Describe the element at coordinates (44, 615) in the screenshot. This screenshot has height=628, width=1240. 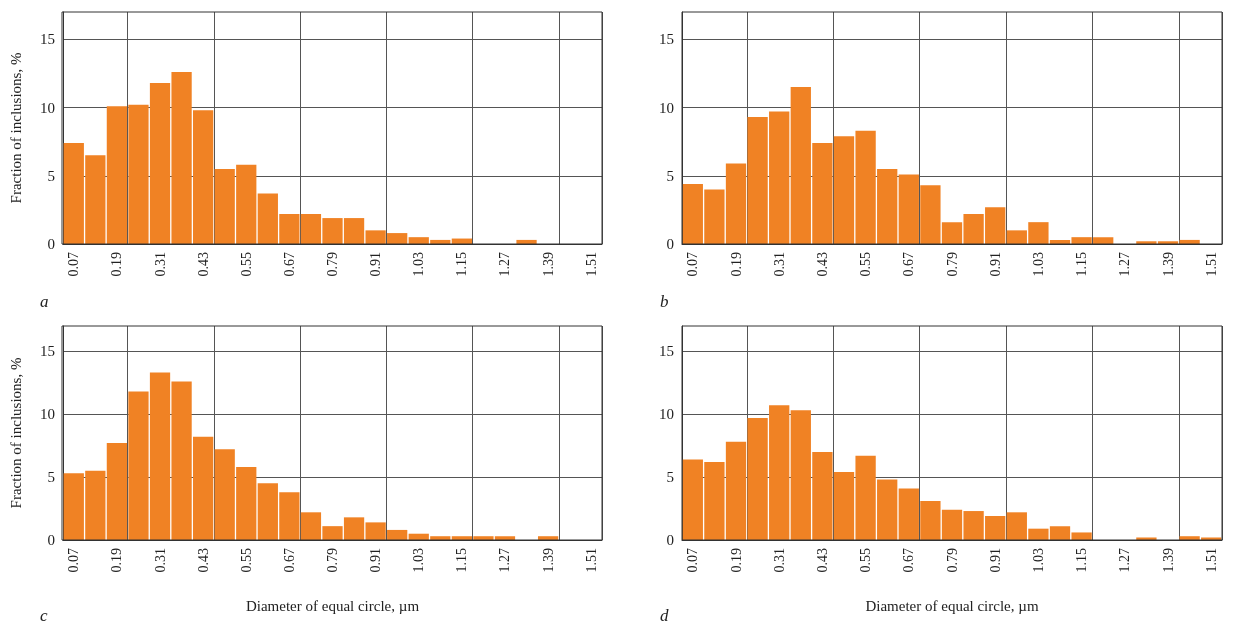
I see `text: c` at that location.